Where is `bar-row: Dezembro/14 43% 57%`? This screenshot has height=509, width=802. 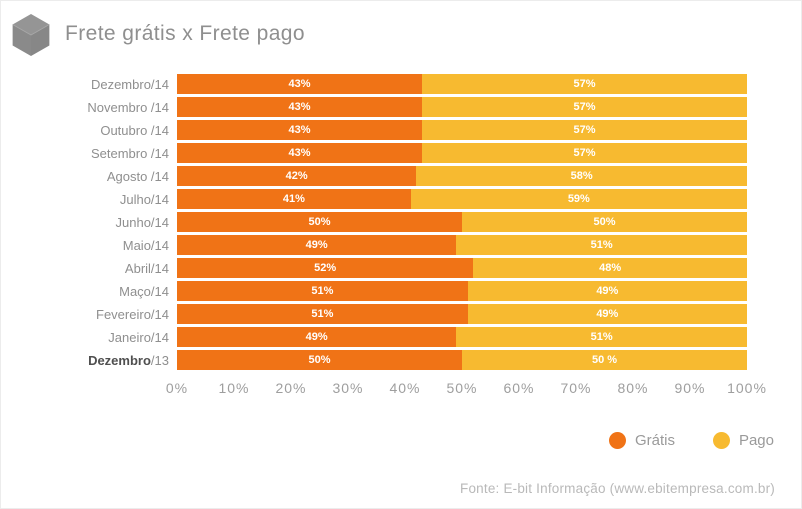
bar-row: Dezembro/14 43% 57% is located at coordinates (374, 84).